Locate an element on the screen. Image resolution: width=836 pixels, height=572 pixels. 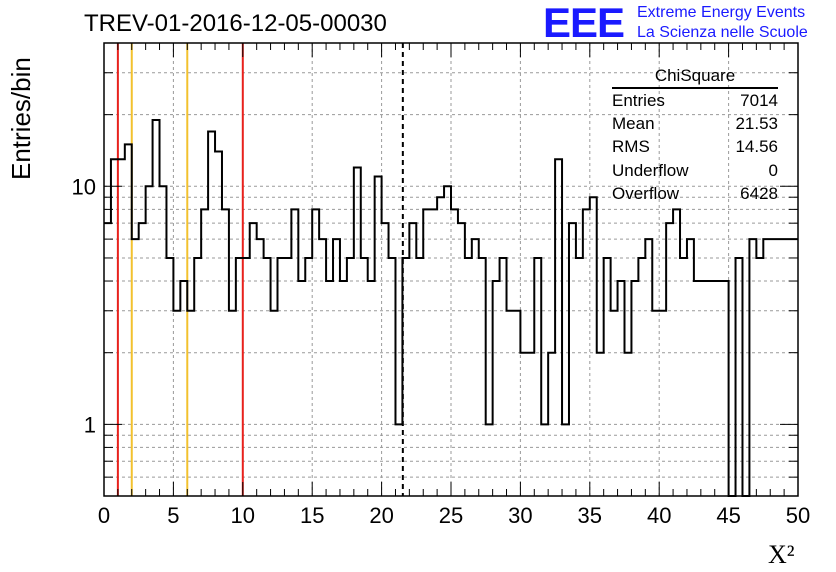
y-tick-label: 10 is located at coordinates (84, 186).